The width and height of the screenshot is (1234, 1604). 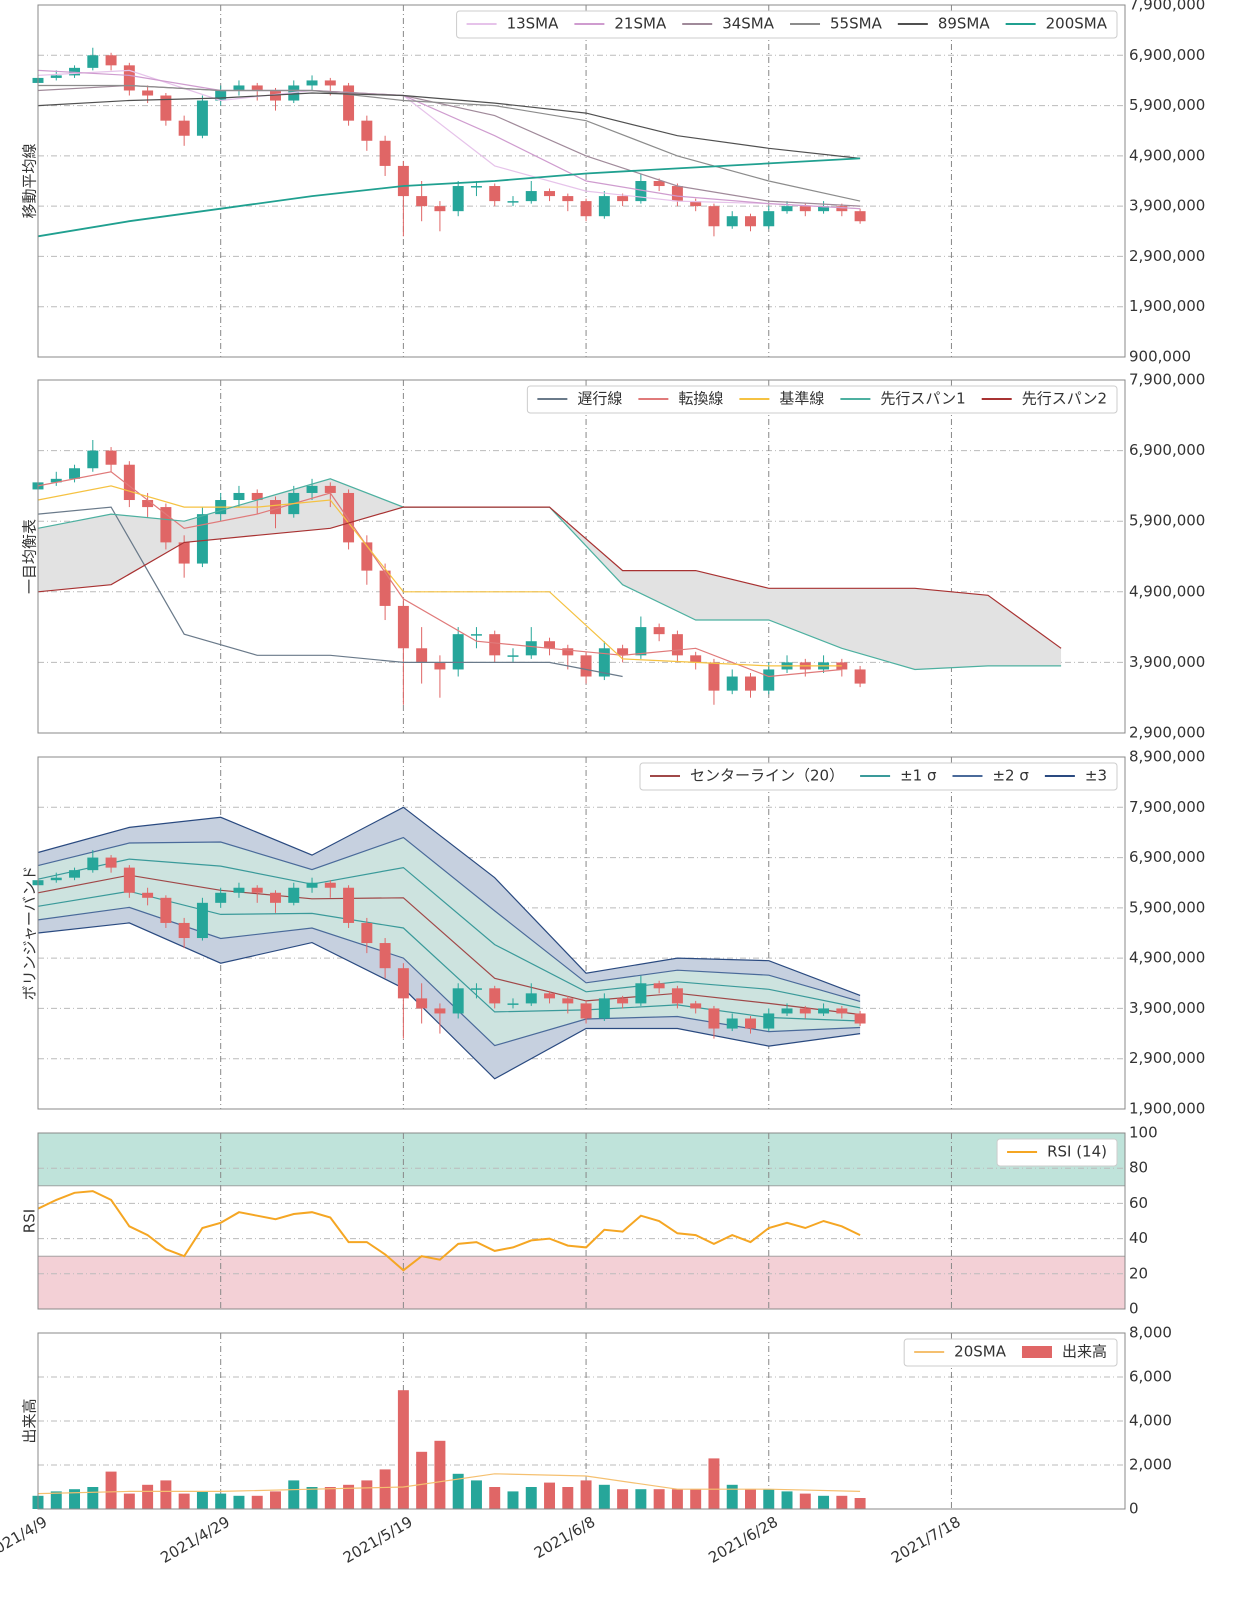 I want to click on legend-label: ±2 σ, so click(x=1010, y=776).